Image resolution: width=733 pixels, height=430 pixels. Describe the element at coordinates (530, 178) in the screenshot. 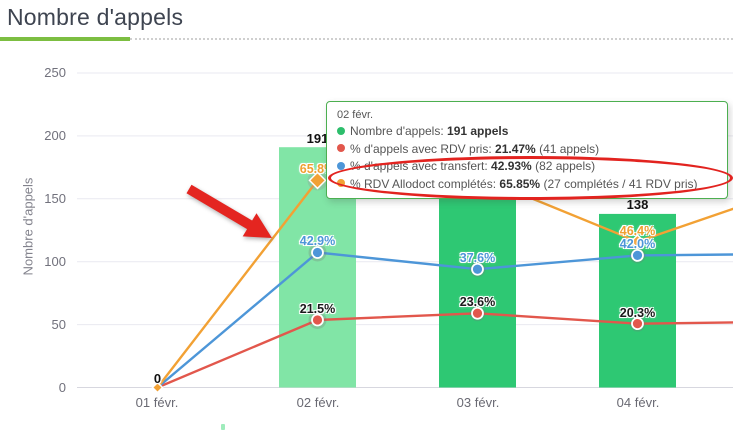

I see `red-ellipse-annotation` at that location.